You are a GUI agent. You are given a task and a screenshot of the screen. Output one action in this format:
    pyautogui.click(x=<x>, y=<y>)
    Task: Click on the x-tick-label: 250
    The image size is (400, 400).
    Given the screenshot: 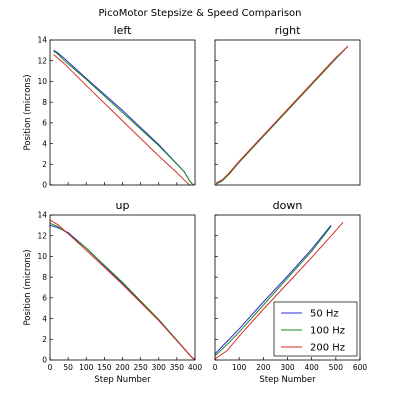 What is the action you would take?
    pyautogui.click(x=140, y=367)
    